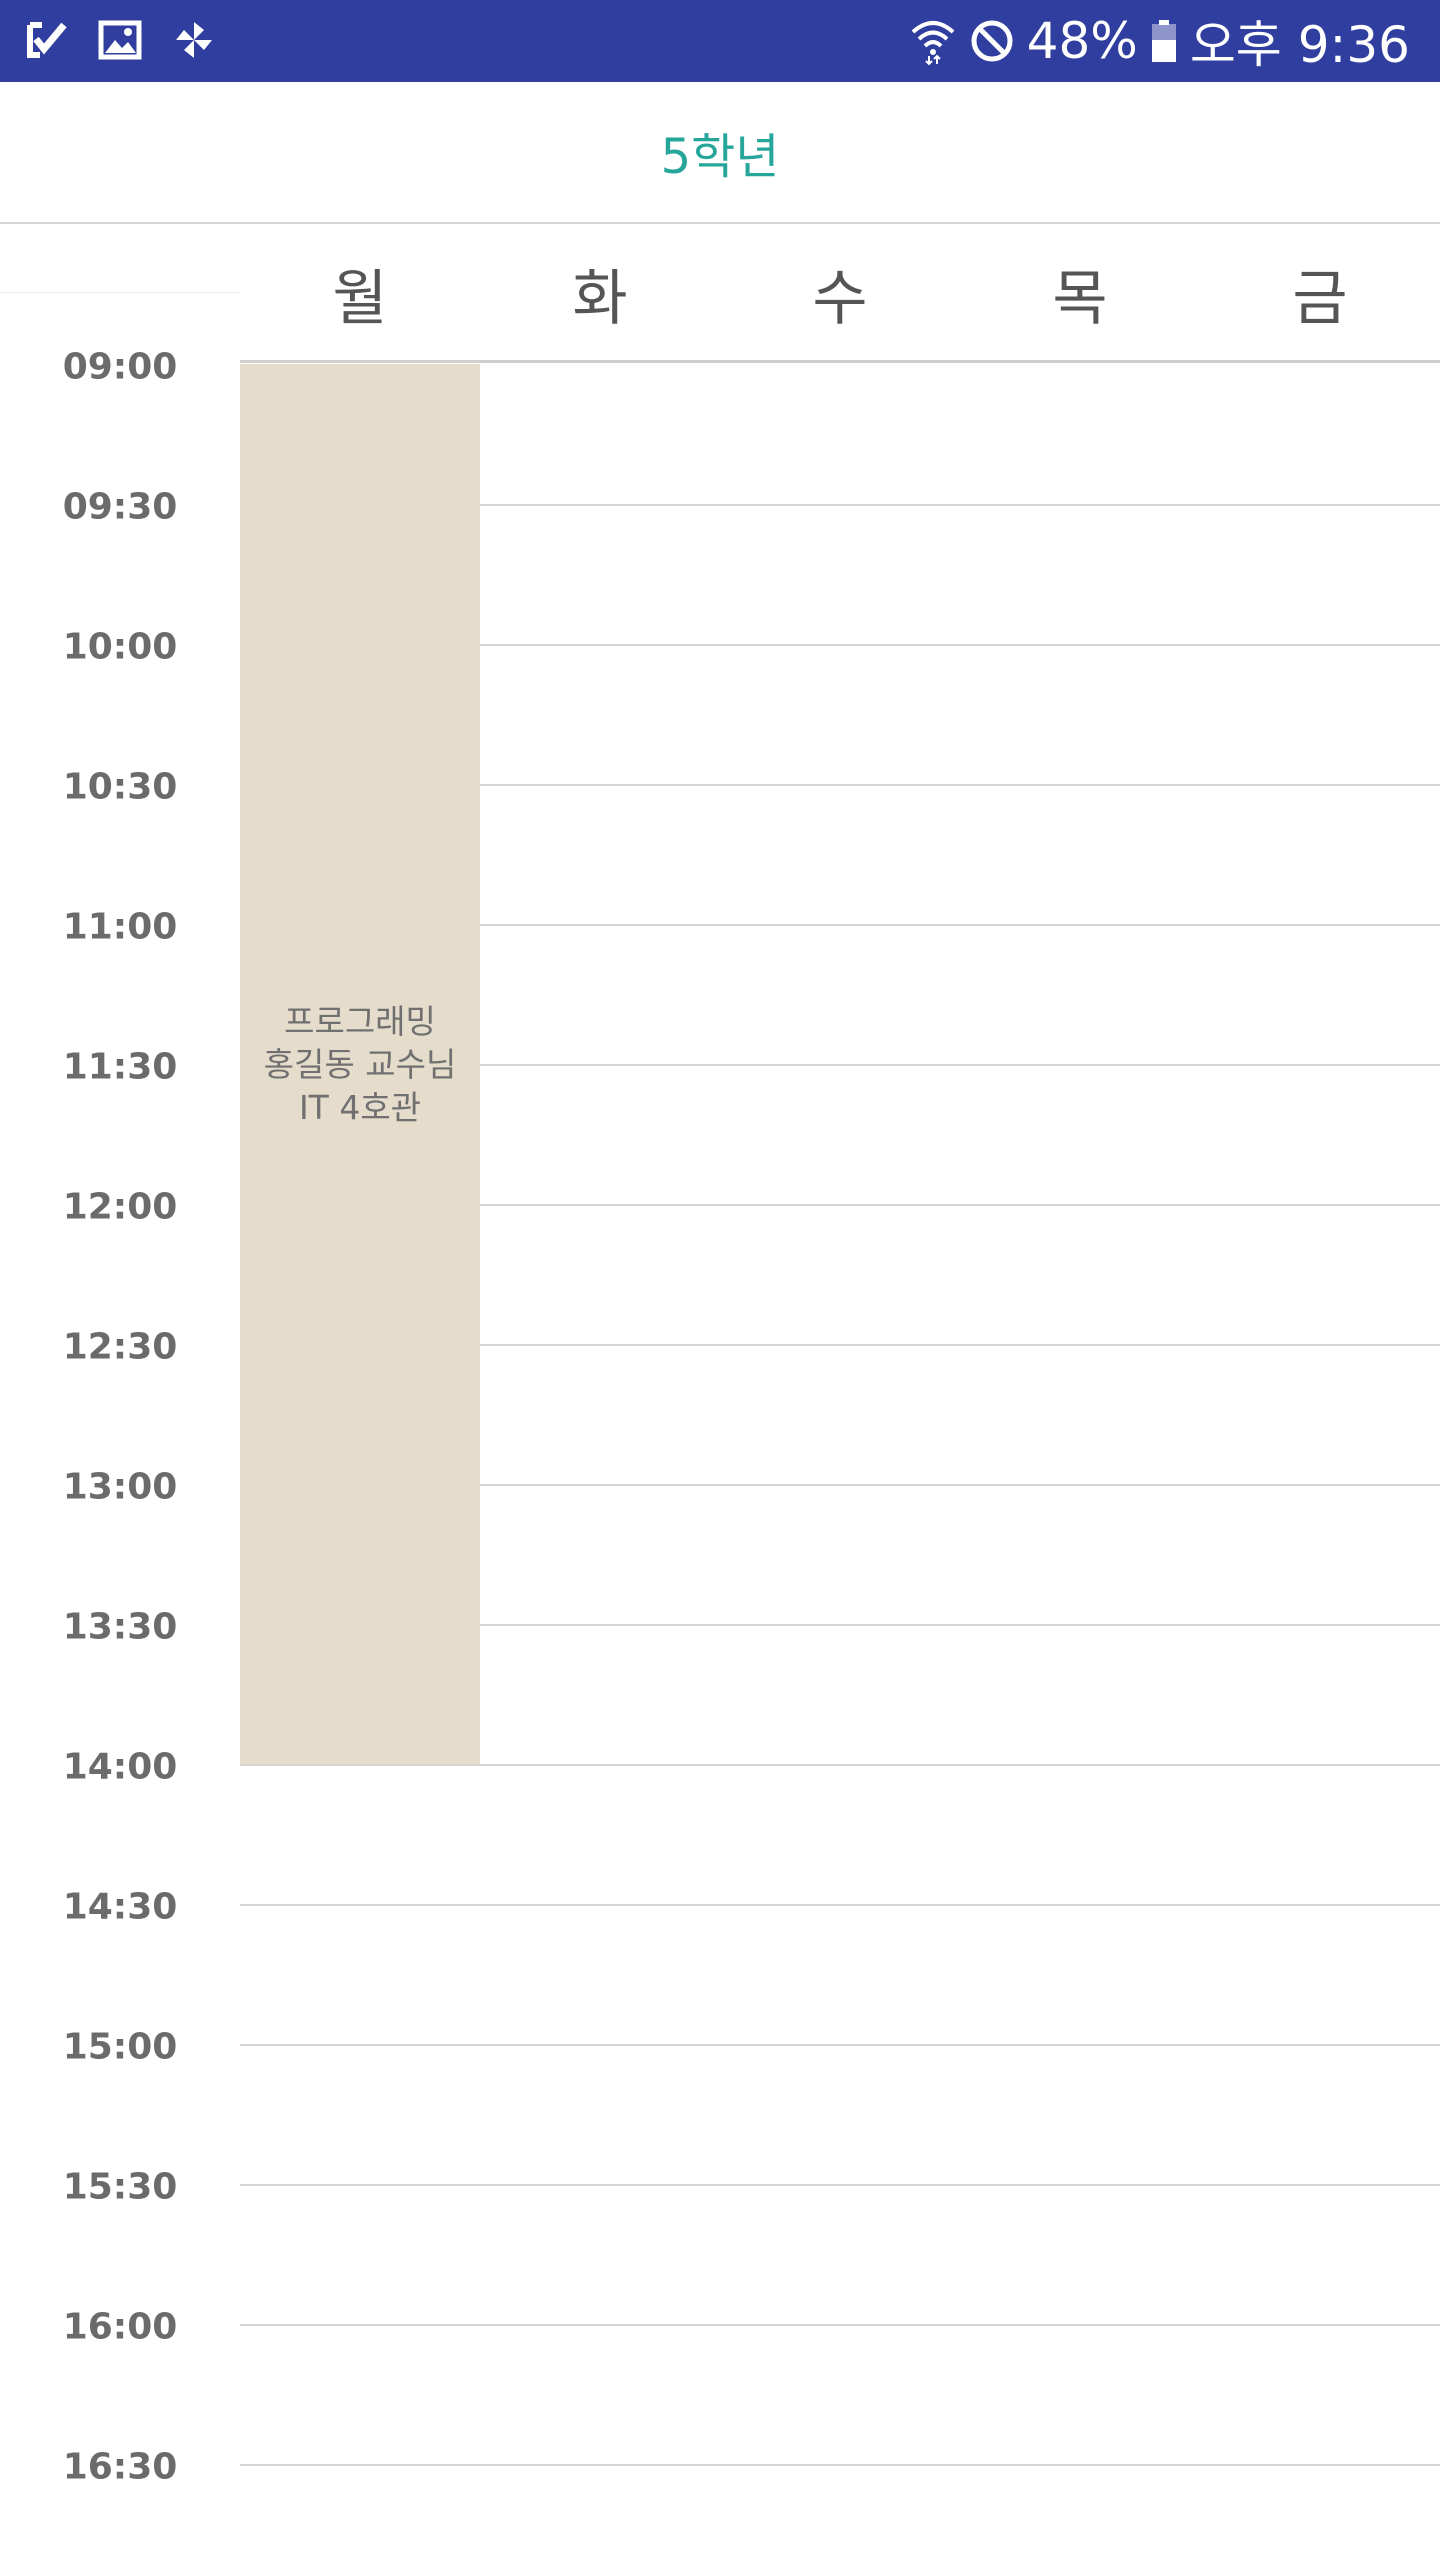  What do you see at coordinates (1164, 41) in the screenshot?
I see `battery-icon` at bounding box center [1164, 41].